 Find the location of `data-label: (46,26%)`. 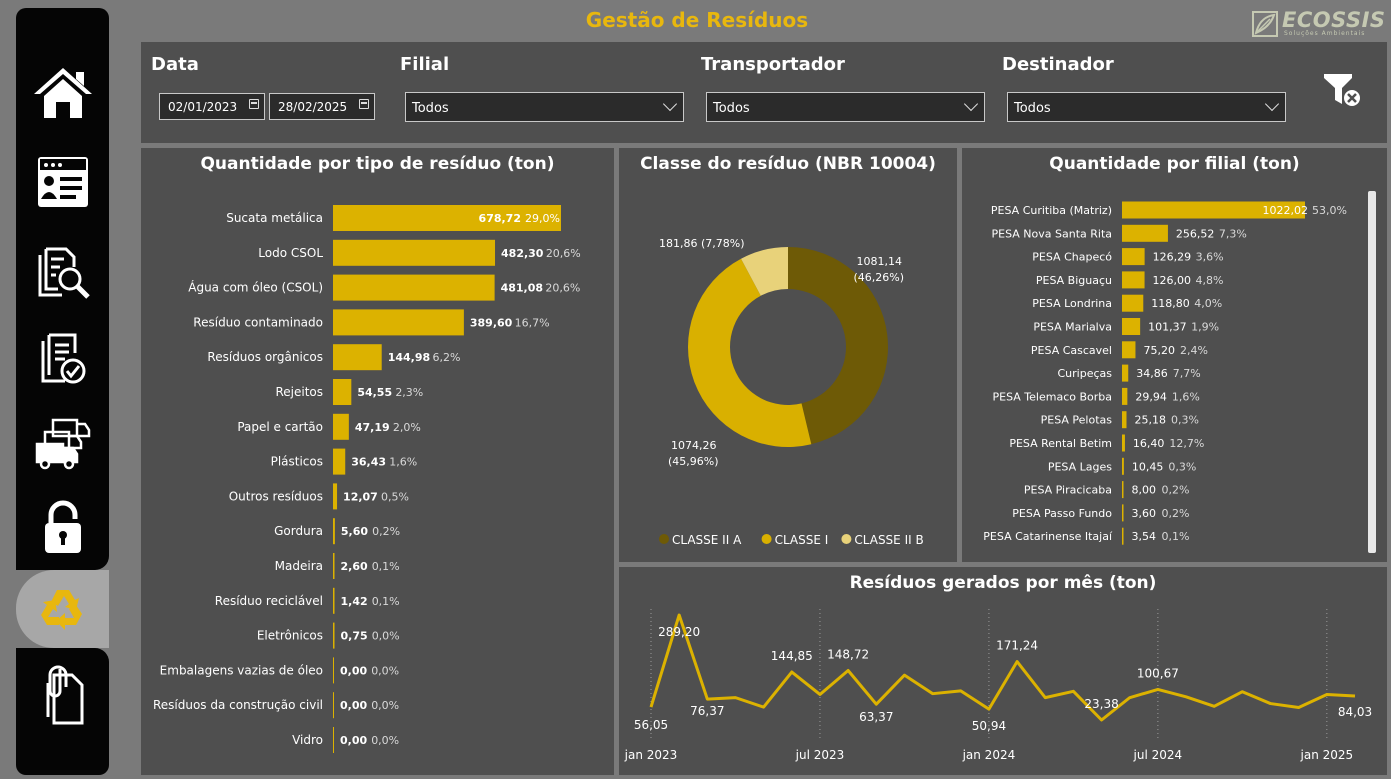

data-label: (46,26%) is located at coordinates (878, 277).